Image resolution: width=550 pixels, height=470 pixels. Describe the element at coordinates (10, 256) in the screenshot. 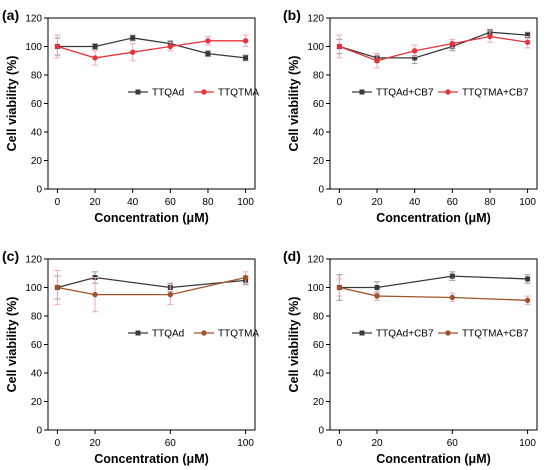

I see `panel-letter: (c)` at that location.